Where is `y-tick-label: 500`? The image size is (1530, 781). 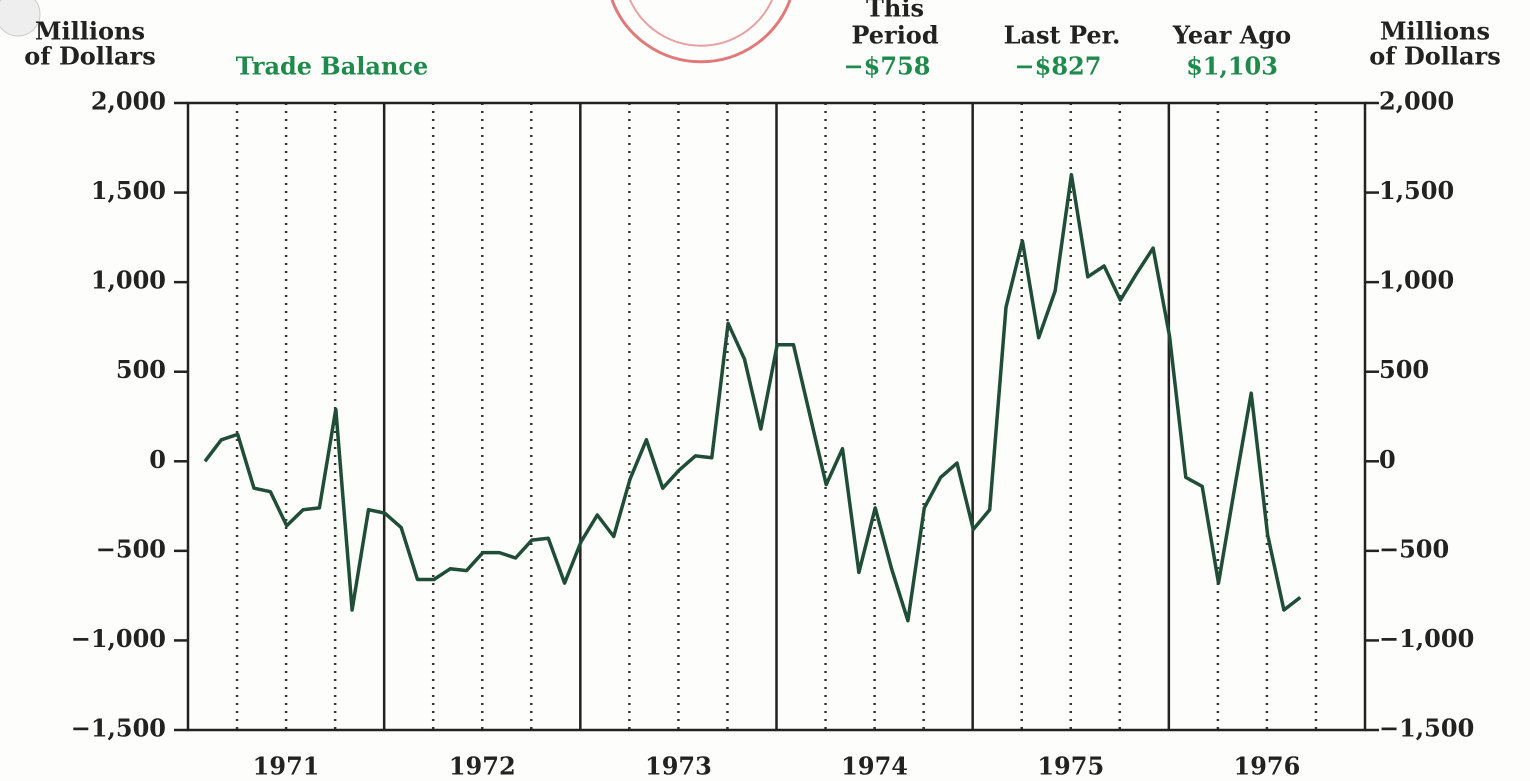
y-tick-label: 500 is located at coordinates (141, 369).